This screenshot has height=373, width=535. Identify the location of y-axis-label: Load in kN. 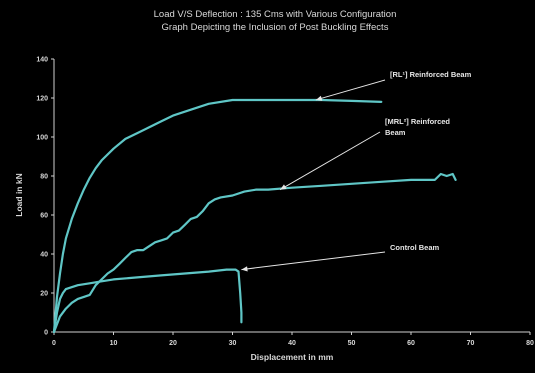
(19, 194).